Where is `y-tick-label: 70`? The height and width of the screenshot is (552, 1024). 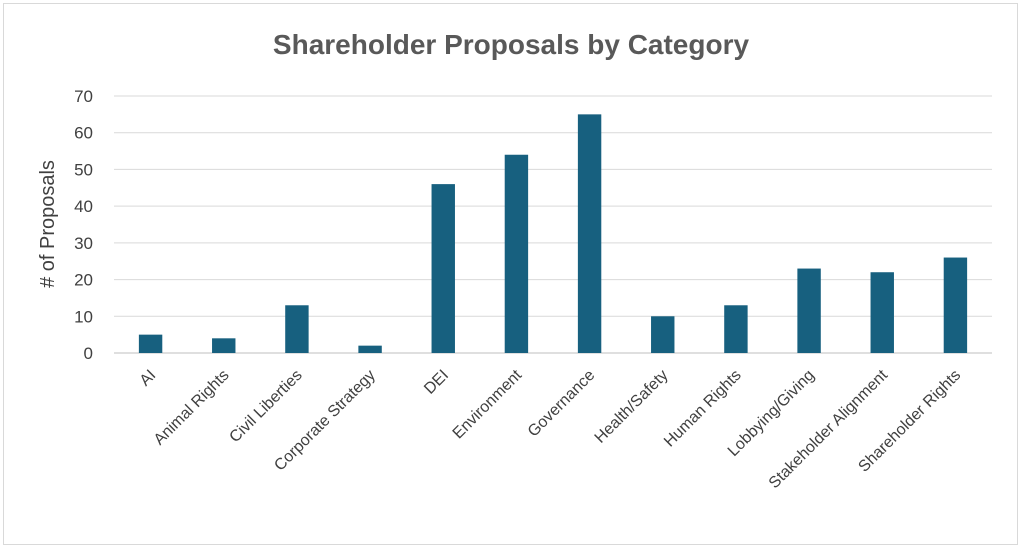 y-tick-label: 70 is located at coordinates (83, 96).